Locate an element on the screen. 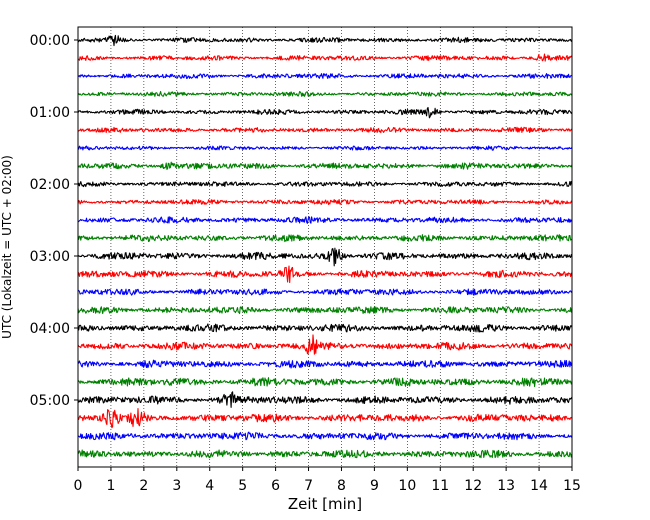  y-tick-label: 01:00 is located at coordinates (50, 113).